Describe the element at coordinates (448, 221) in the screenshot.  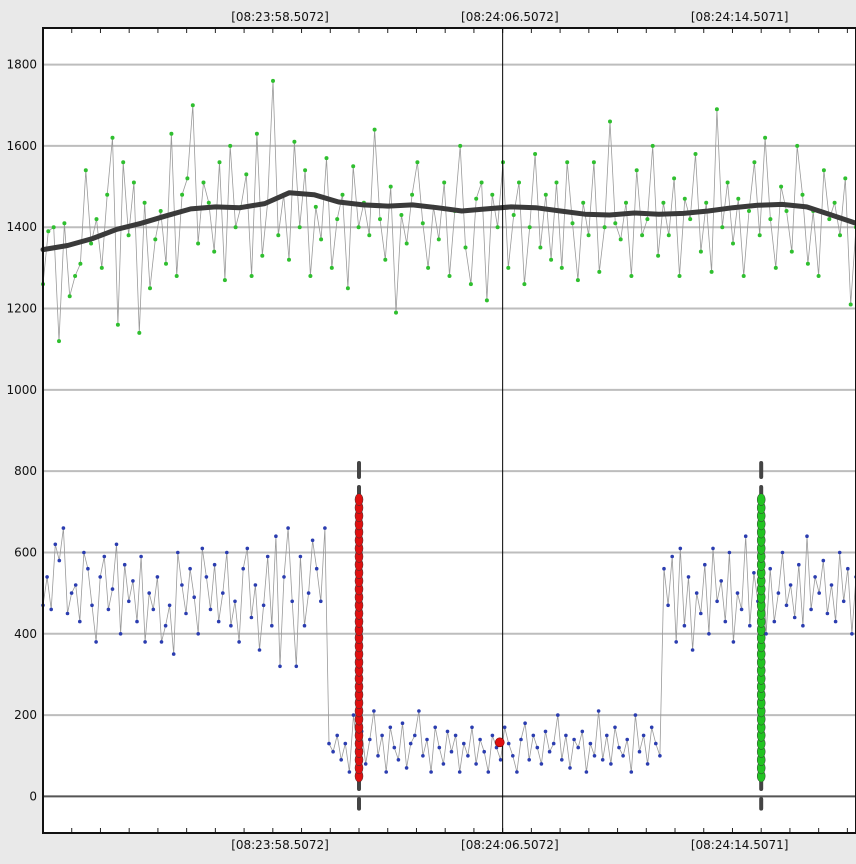
I see `upper-smoothed-series` at that location.